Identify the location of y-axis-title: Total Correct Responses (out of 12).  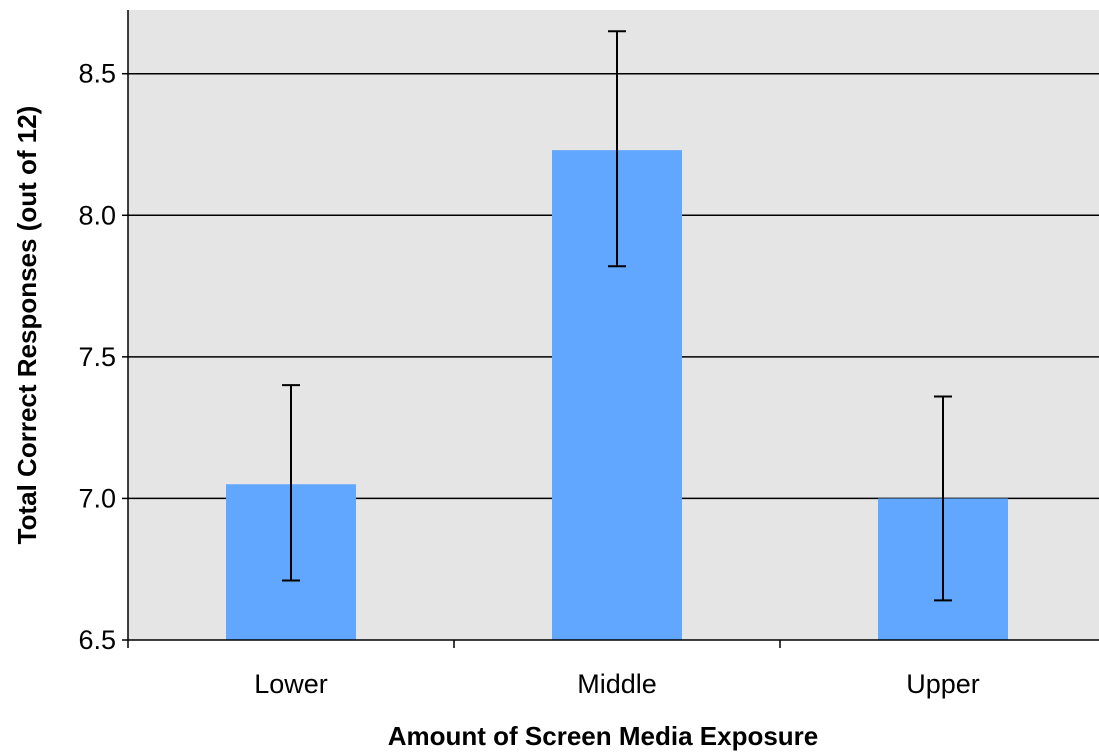
(27, 325).